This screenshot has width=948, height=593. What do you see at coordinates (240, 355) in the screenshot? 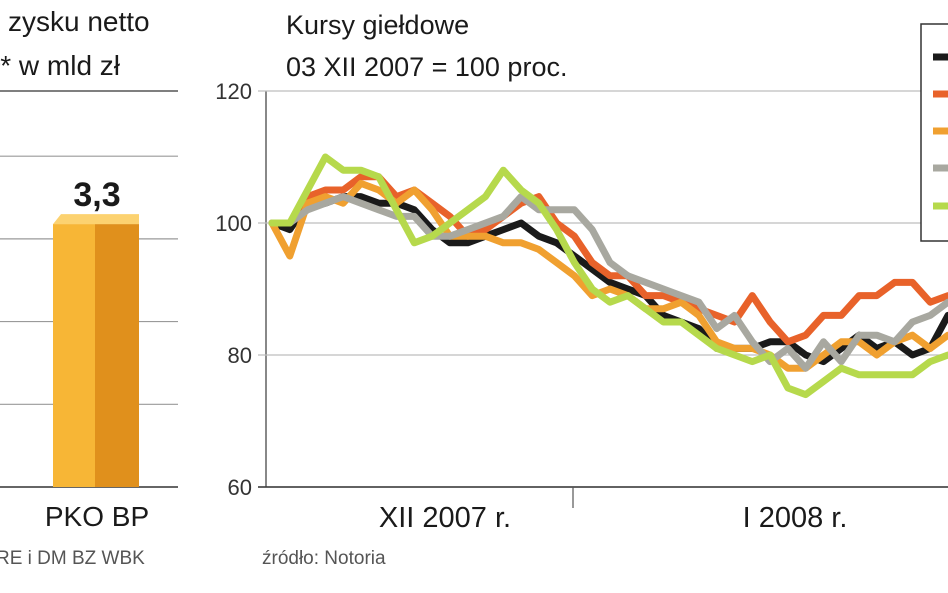
I see `y-tick-label: 80` at bounding box center [240, 355].